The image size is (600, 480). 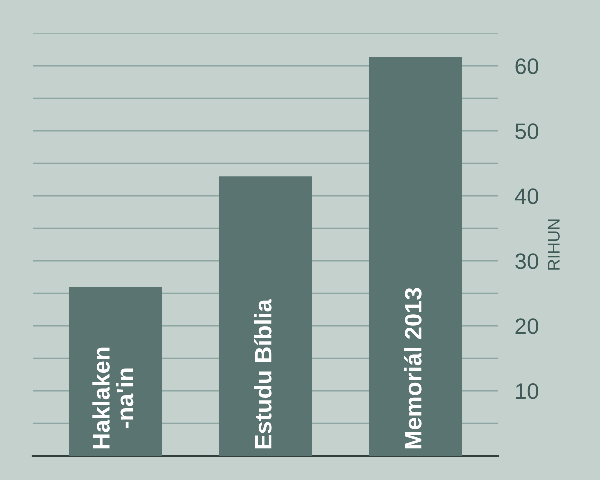 What do you see at coordinates (527, 196) in the screenshot?
I see `y-tick-label: 40` at bounding box center [527, 196].